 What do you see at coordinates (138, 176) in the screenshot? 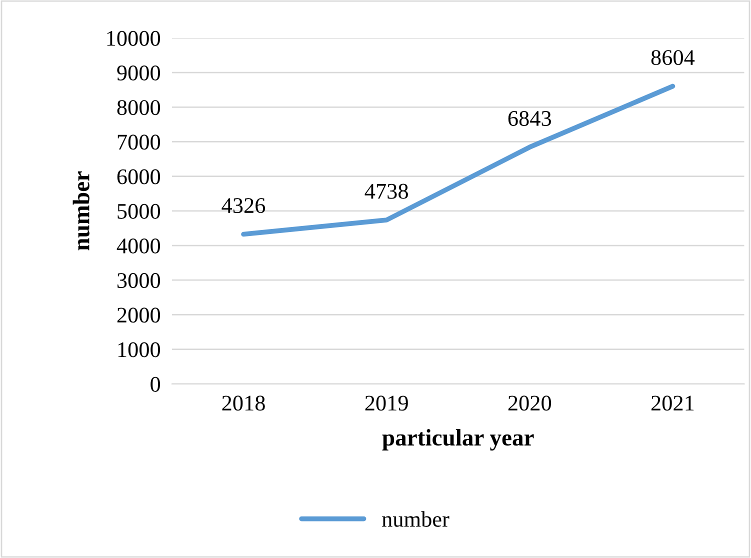
I see `y-tick-label: 6000` at bounding box center [138, 176].